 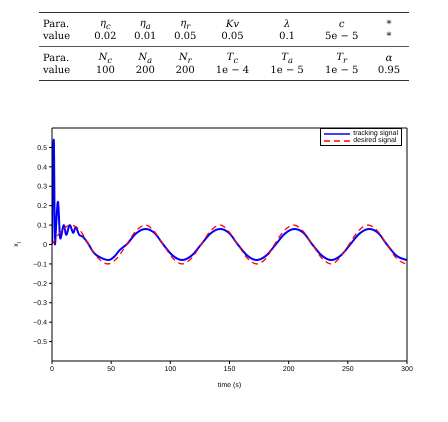 What do you see at coordinates (287, 37) in the screenshot?
I see `text: 0.1` at bounding box center [287, 37].